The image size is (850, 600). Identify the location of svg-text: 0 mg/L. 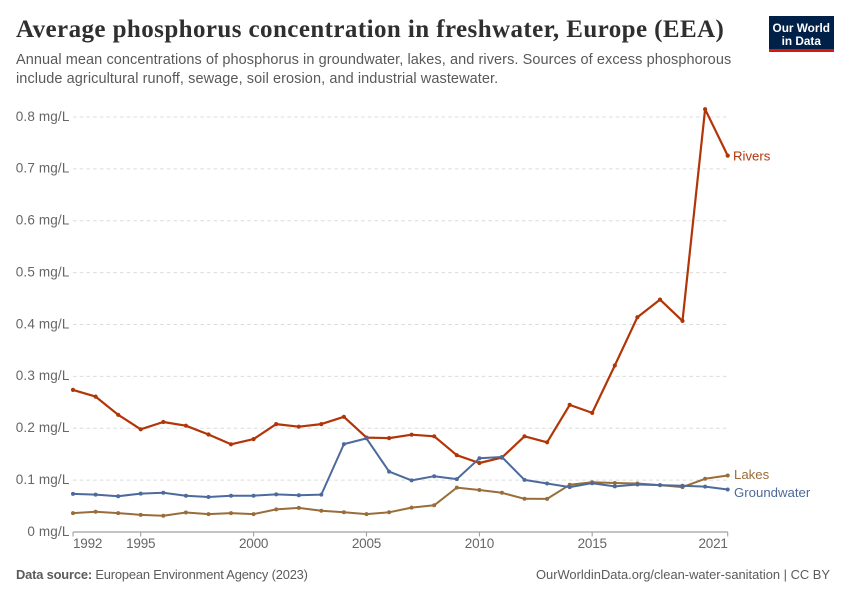
(48, 531).